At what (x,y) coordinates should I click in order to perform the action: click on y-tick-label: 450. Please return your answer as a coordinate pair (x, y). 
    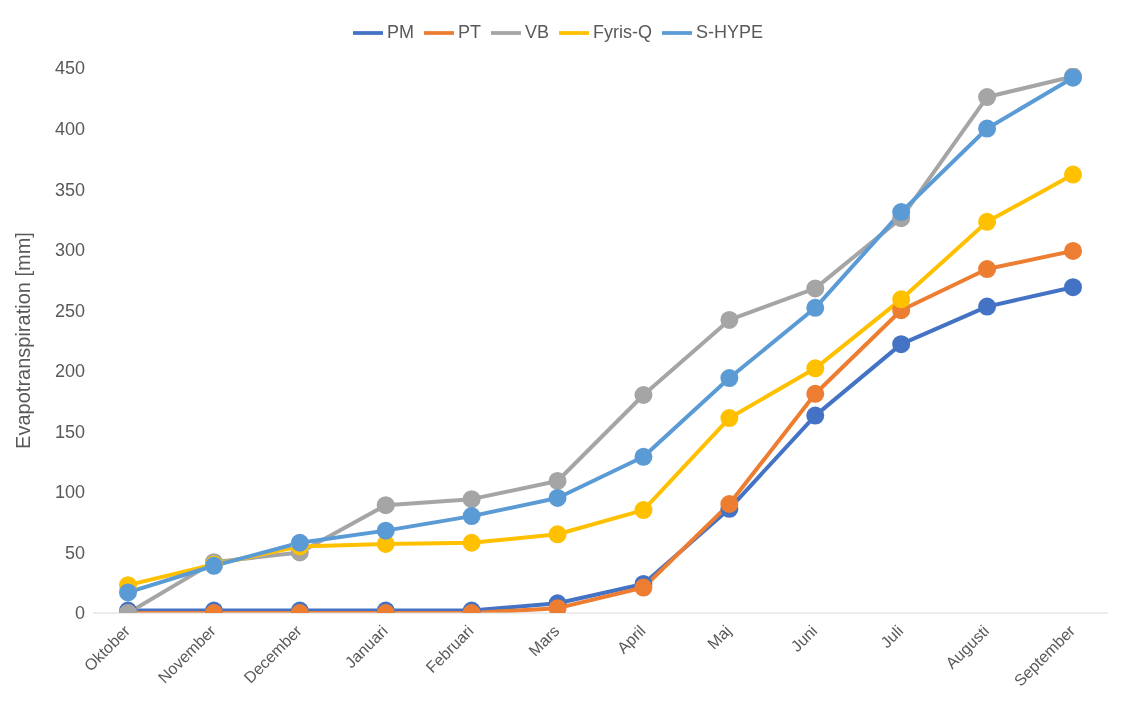
    Looking at the image, I should click on (69, 68).